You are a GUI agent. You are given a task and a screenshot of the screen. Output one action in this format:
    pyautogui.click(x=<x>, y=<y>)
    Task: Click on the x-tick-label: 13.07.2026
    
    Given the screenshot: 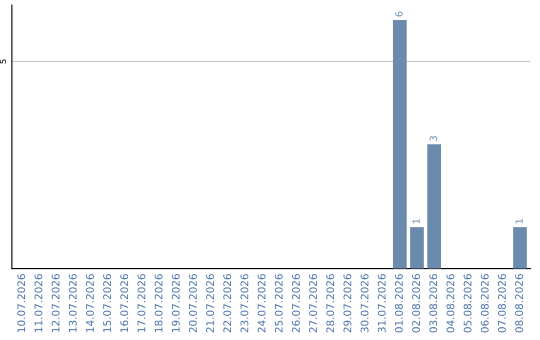 What is the action you would take?
    pyautogui.click(x=72, y=303)
    